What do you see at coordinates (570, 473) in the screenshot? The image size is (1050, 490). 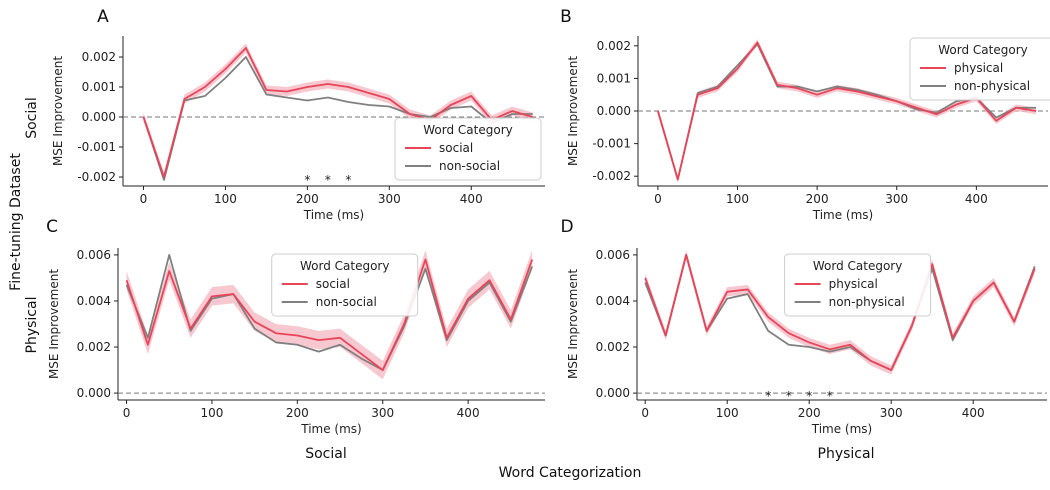 I see `x-super-label: Word Categorization` at bounding box center [570, 473].